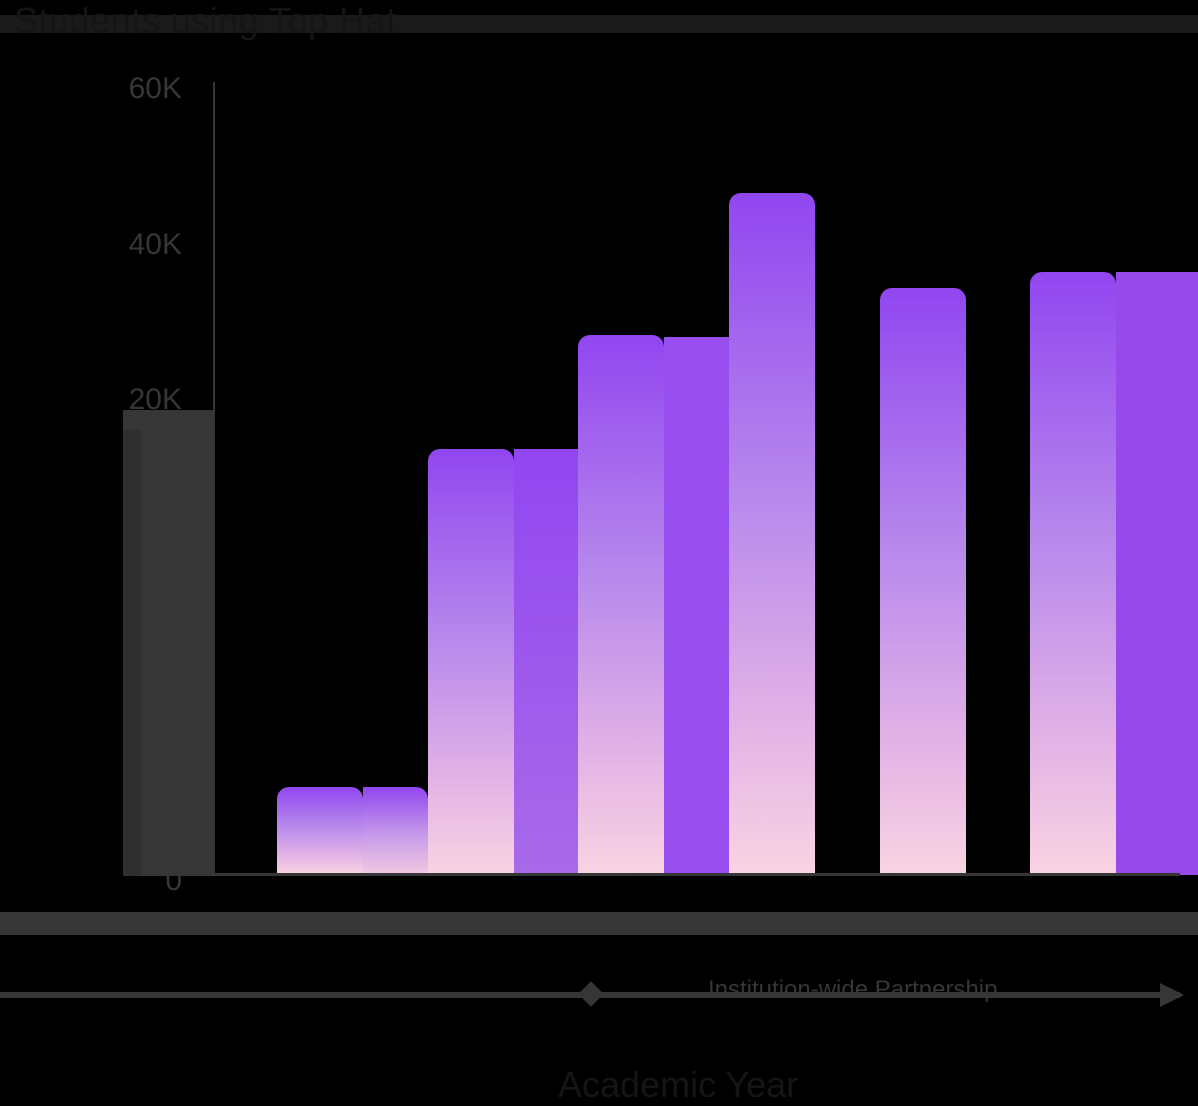 This screenshot has width=1198, height=1106. I want to click on y-tick-0: 0, so click(173, 880).